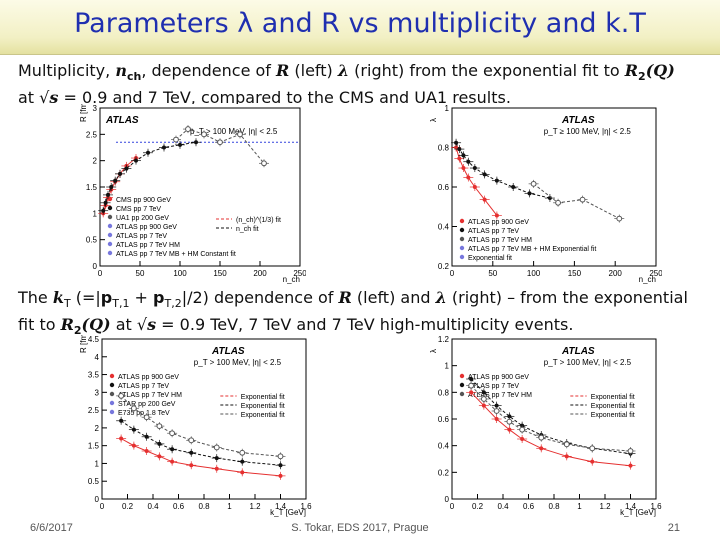 Image resolution: width=720 pixels, height=540 pixels. I want to click on legend-entry: E735 pp 1.8 TeV, so click(144, 413).